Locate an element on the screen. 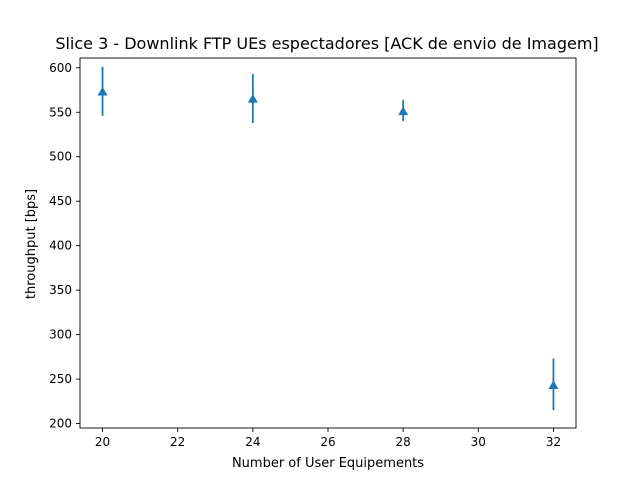 This screenshot has width=640, height=484. y-tick-label: 600 is located at coordinates (60, 68).